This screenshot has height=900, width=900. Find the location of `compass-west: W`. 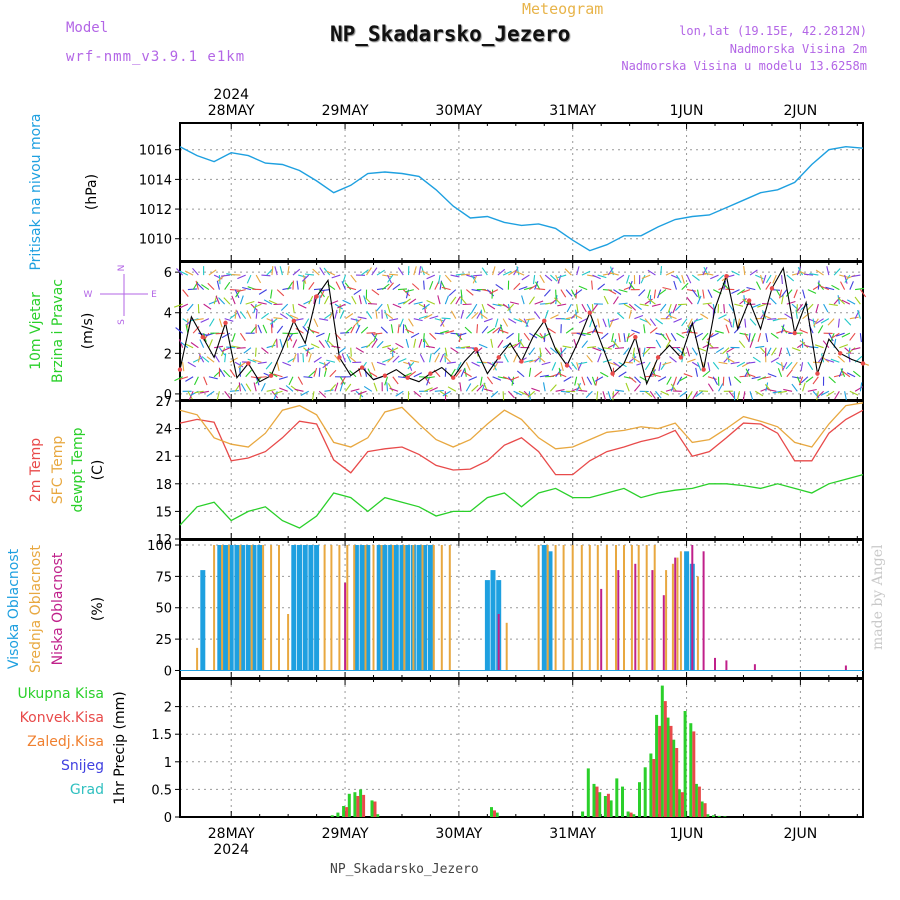

compass-west: W is located at coordinates (88, 295).